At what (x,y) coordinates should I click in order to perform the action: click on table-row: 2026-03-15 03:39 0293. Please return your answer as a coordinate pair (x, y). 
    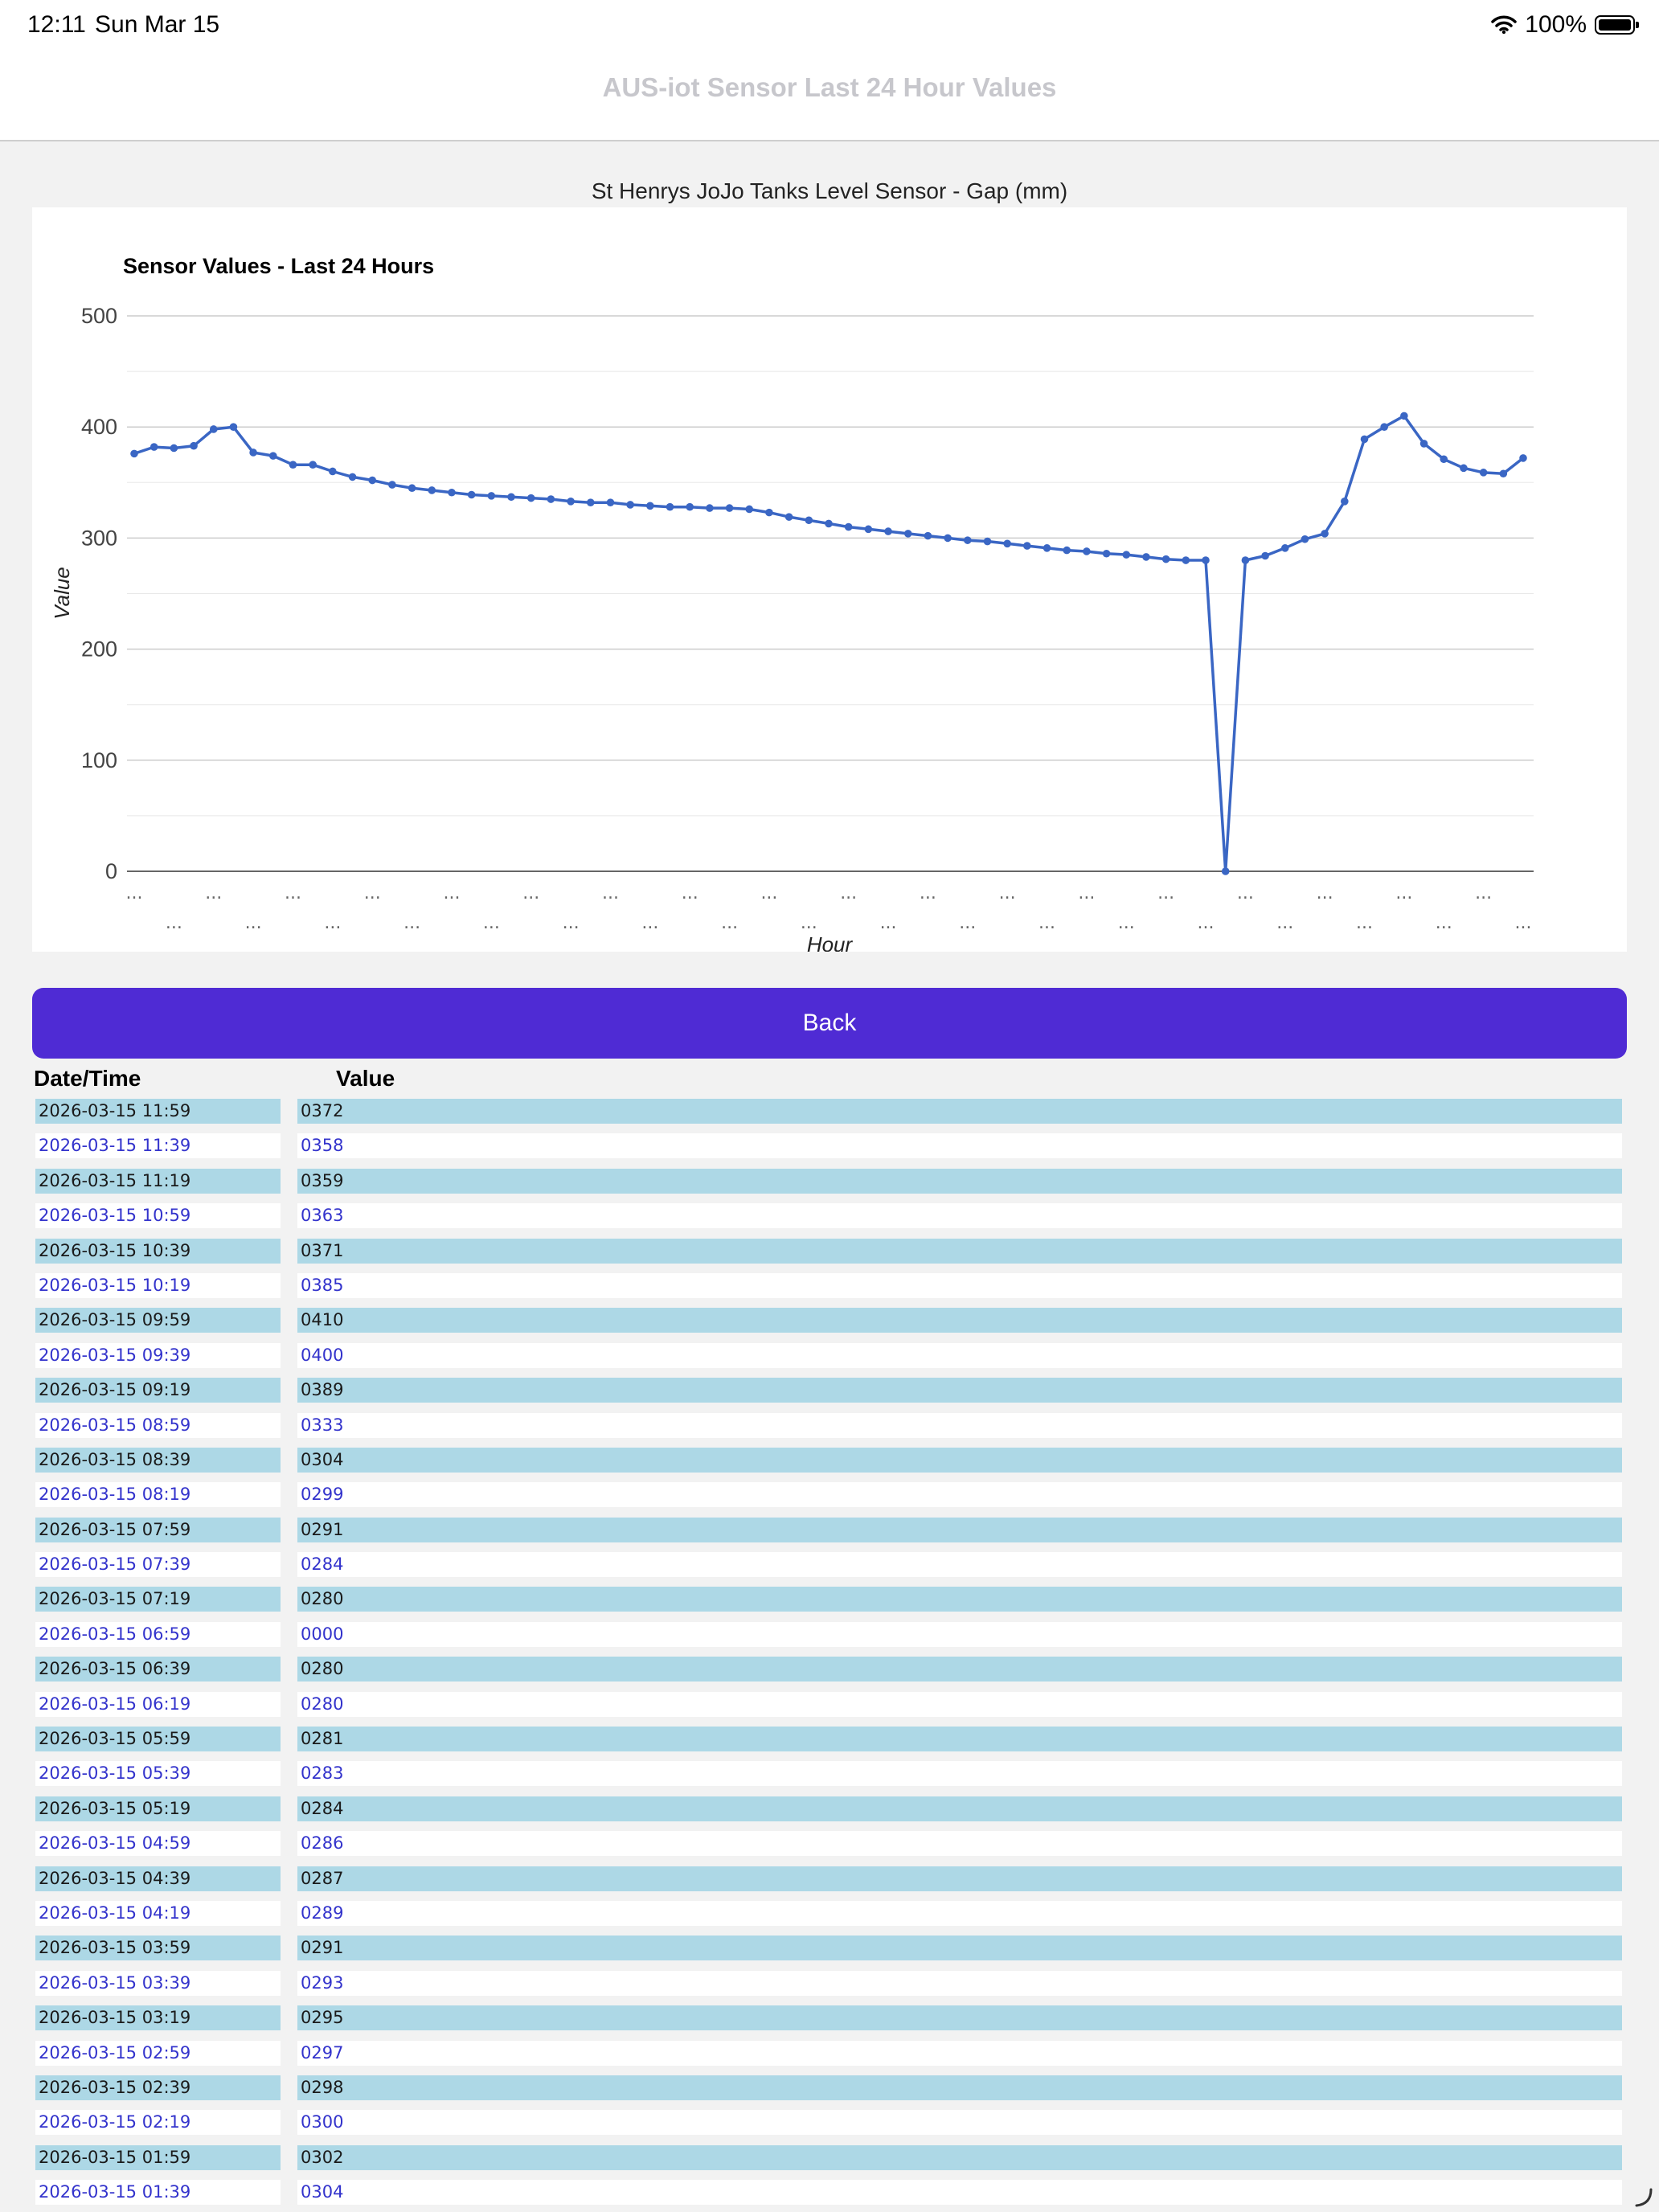
    Looking at the image, I should click on (829, 1984).